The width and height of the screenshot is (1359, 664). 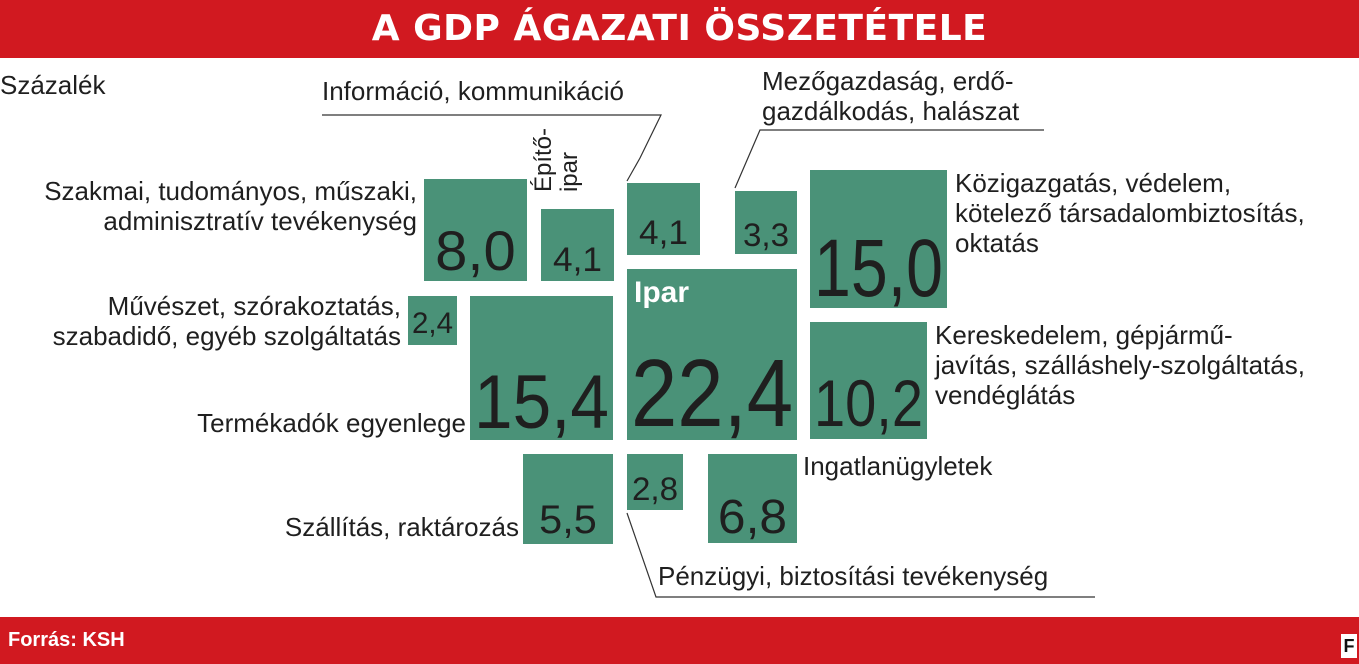 What do you see at coordinates (766, 235) in the screenshot?
I see `value-label-mezogazdasag: 3,3` at bounding box center [766, 235].